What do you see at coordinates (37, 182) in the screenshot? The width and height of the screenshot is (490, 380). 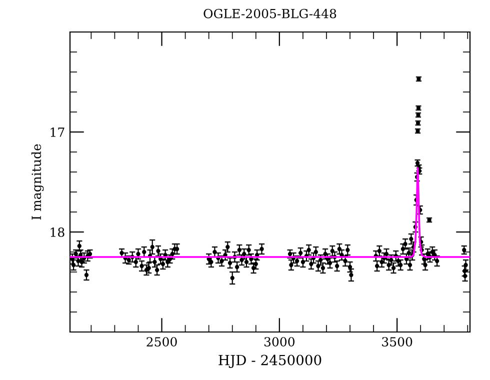 I see `y-axis-title: I magnitude` at bounding box center [37, 182].